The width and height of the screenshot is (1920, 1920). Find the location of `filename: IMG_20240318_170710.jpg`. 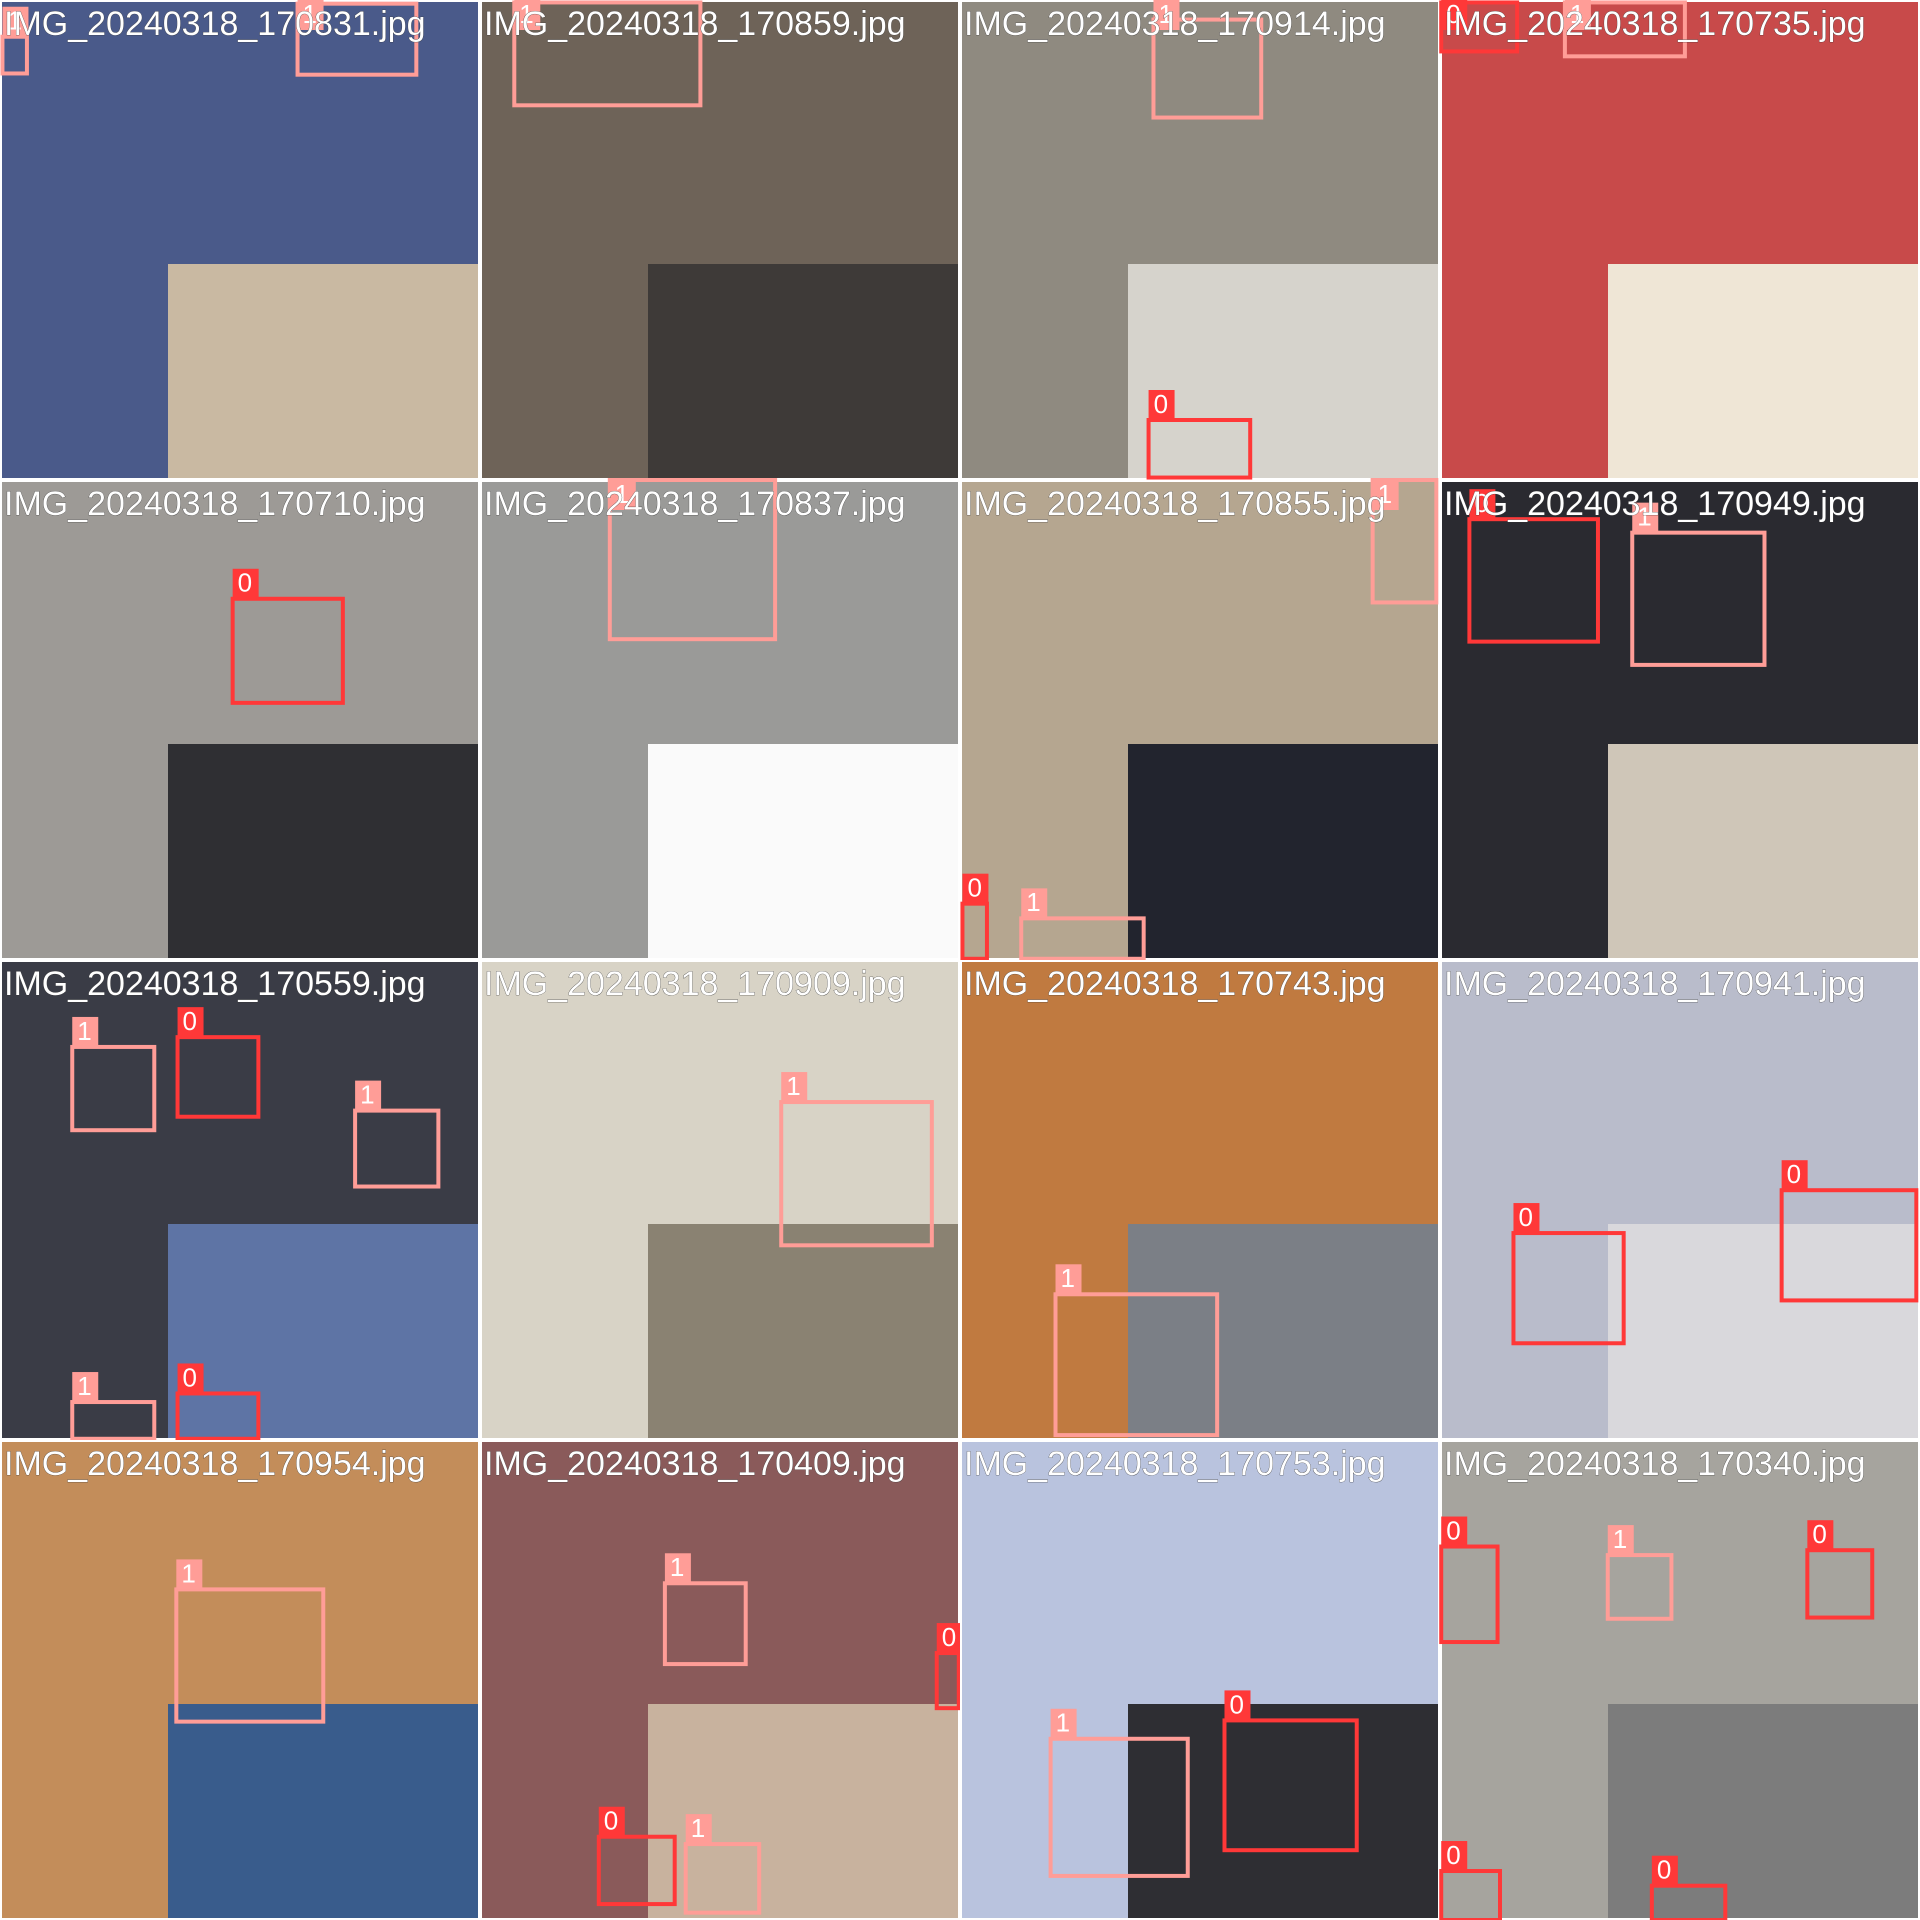

filename: IMG_20240318_170710.jpg is located at coordinates (215, 504).